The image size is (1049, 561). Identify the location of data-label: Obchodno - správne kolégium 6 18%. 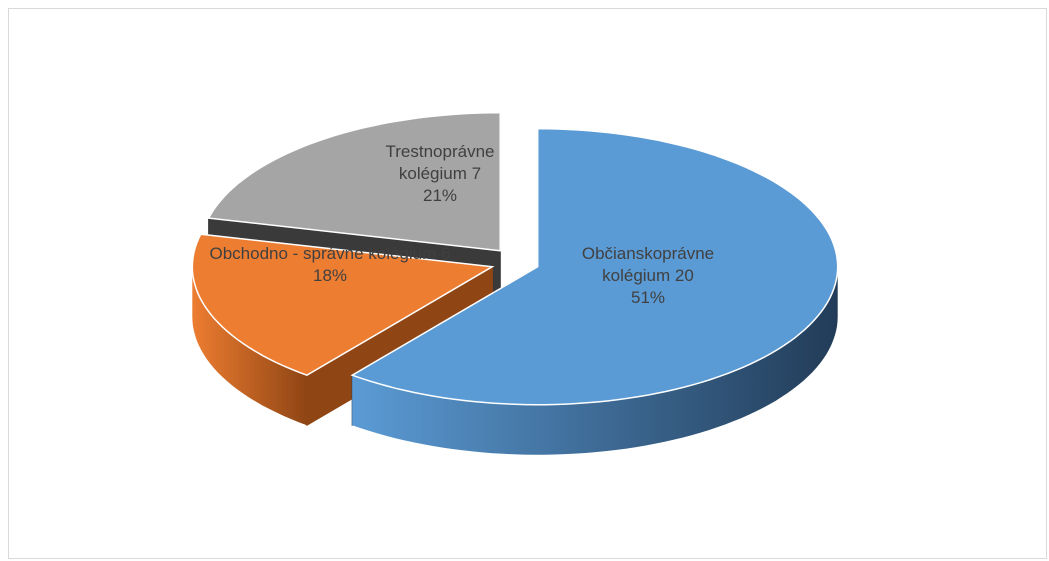
(330, 265).